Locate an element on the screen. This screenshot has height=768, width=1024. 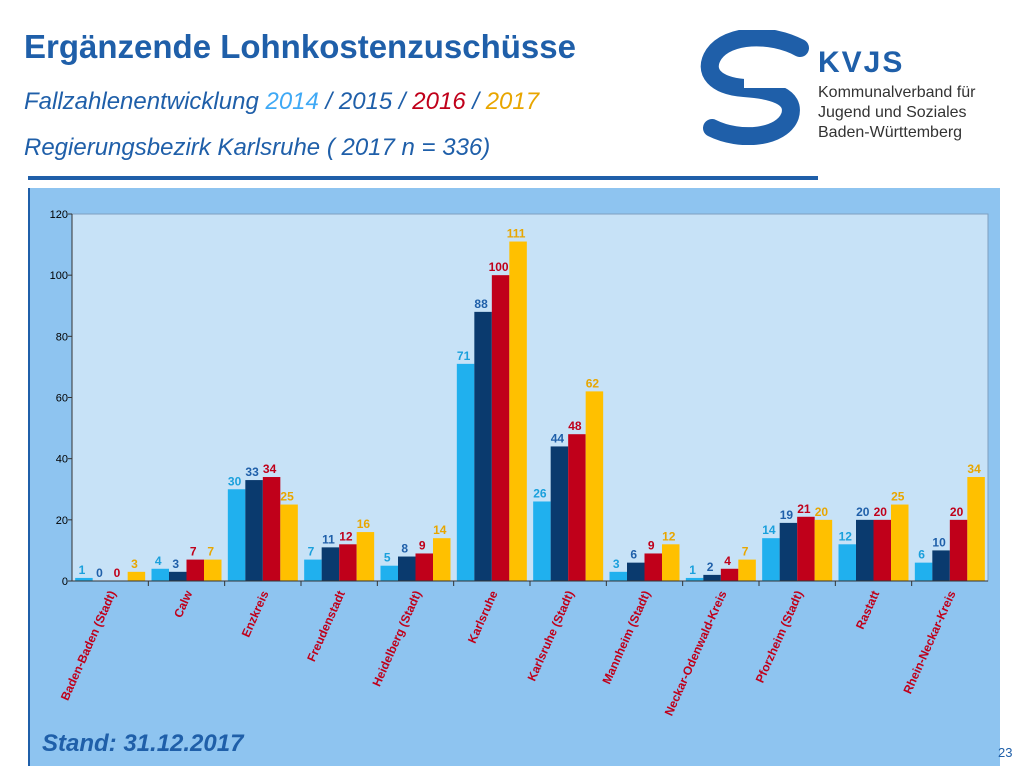
category-label: Freudenstadt is located at coordinates (326, 626).